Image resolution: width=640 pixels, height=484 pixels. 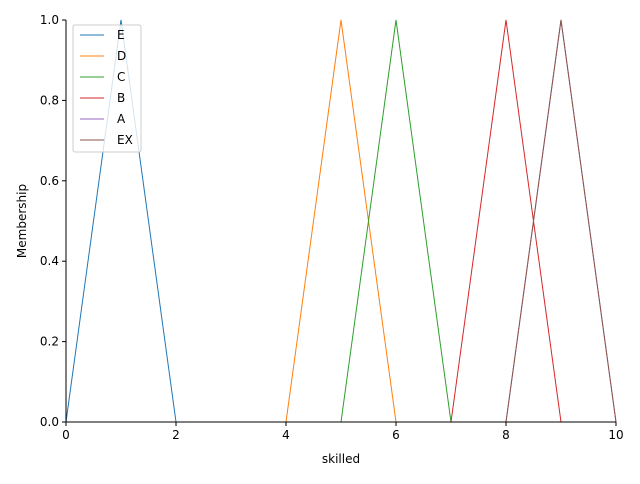 I want to click on legend-label-b: B, so click(x=121, y=98).